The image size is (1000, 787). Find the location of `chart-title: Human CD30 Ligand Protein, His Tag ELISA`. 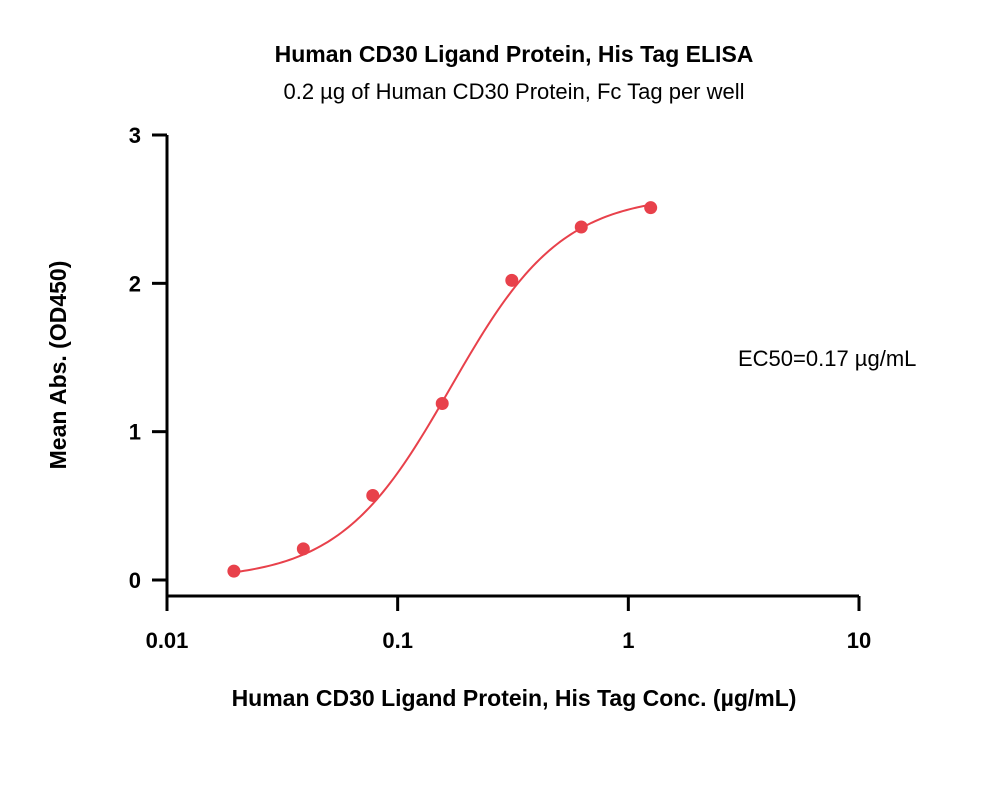

chart-title: Human CD30 Ligand Protein, His Tag ELISA is located at coordinates (514, 54).